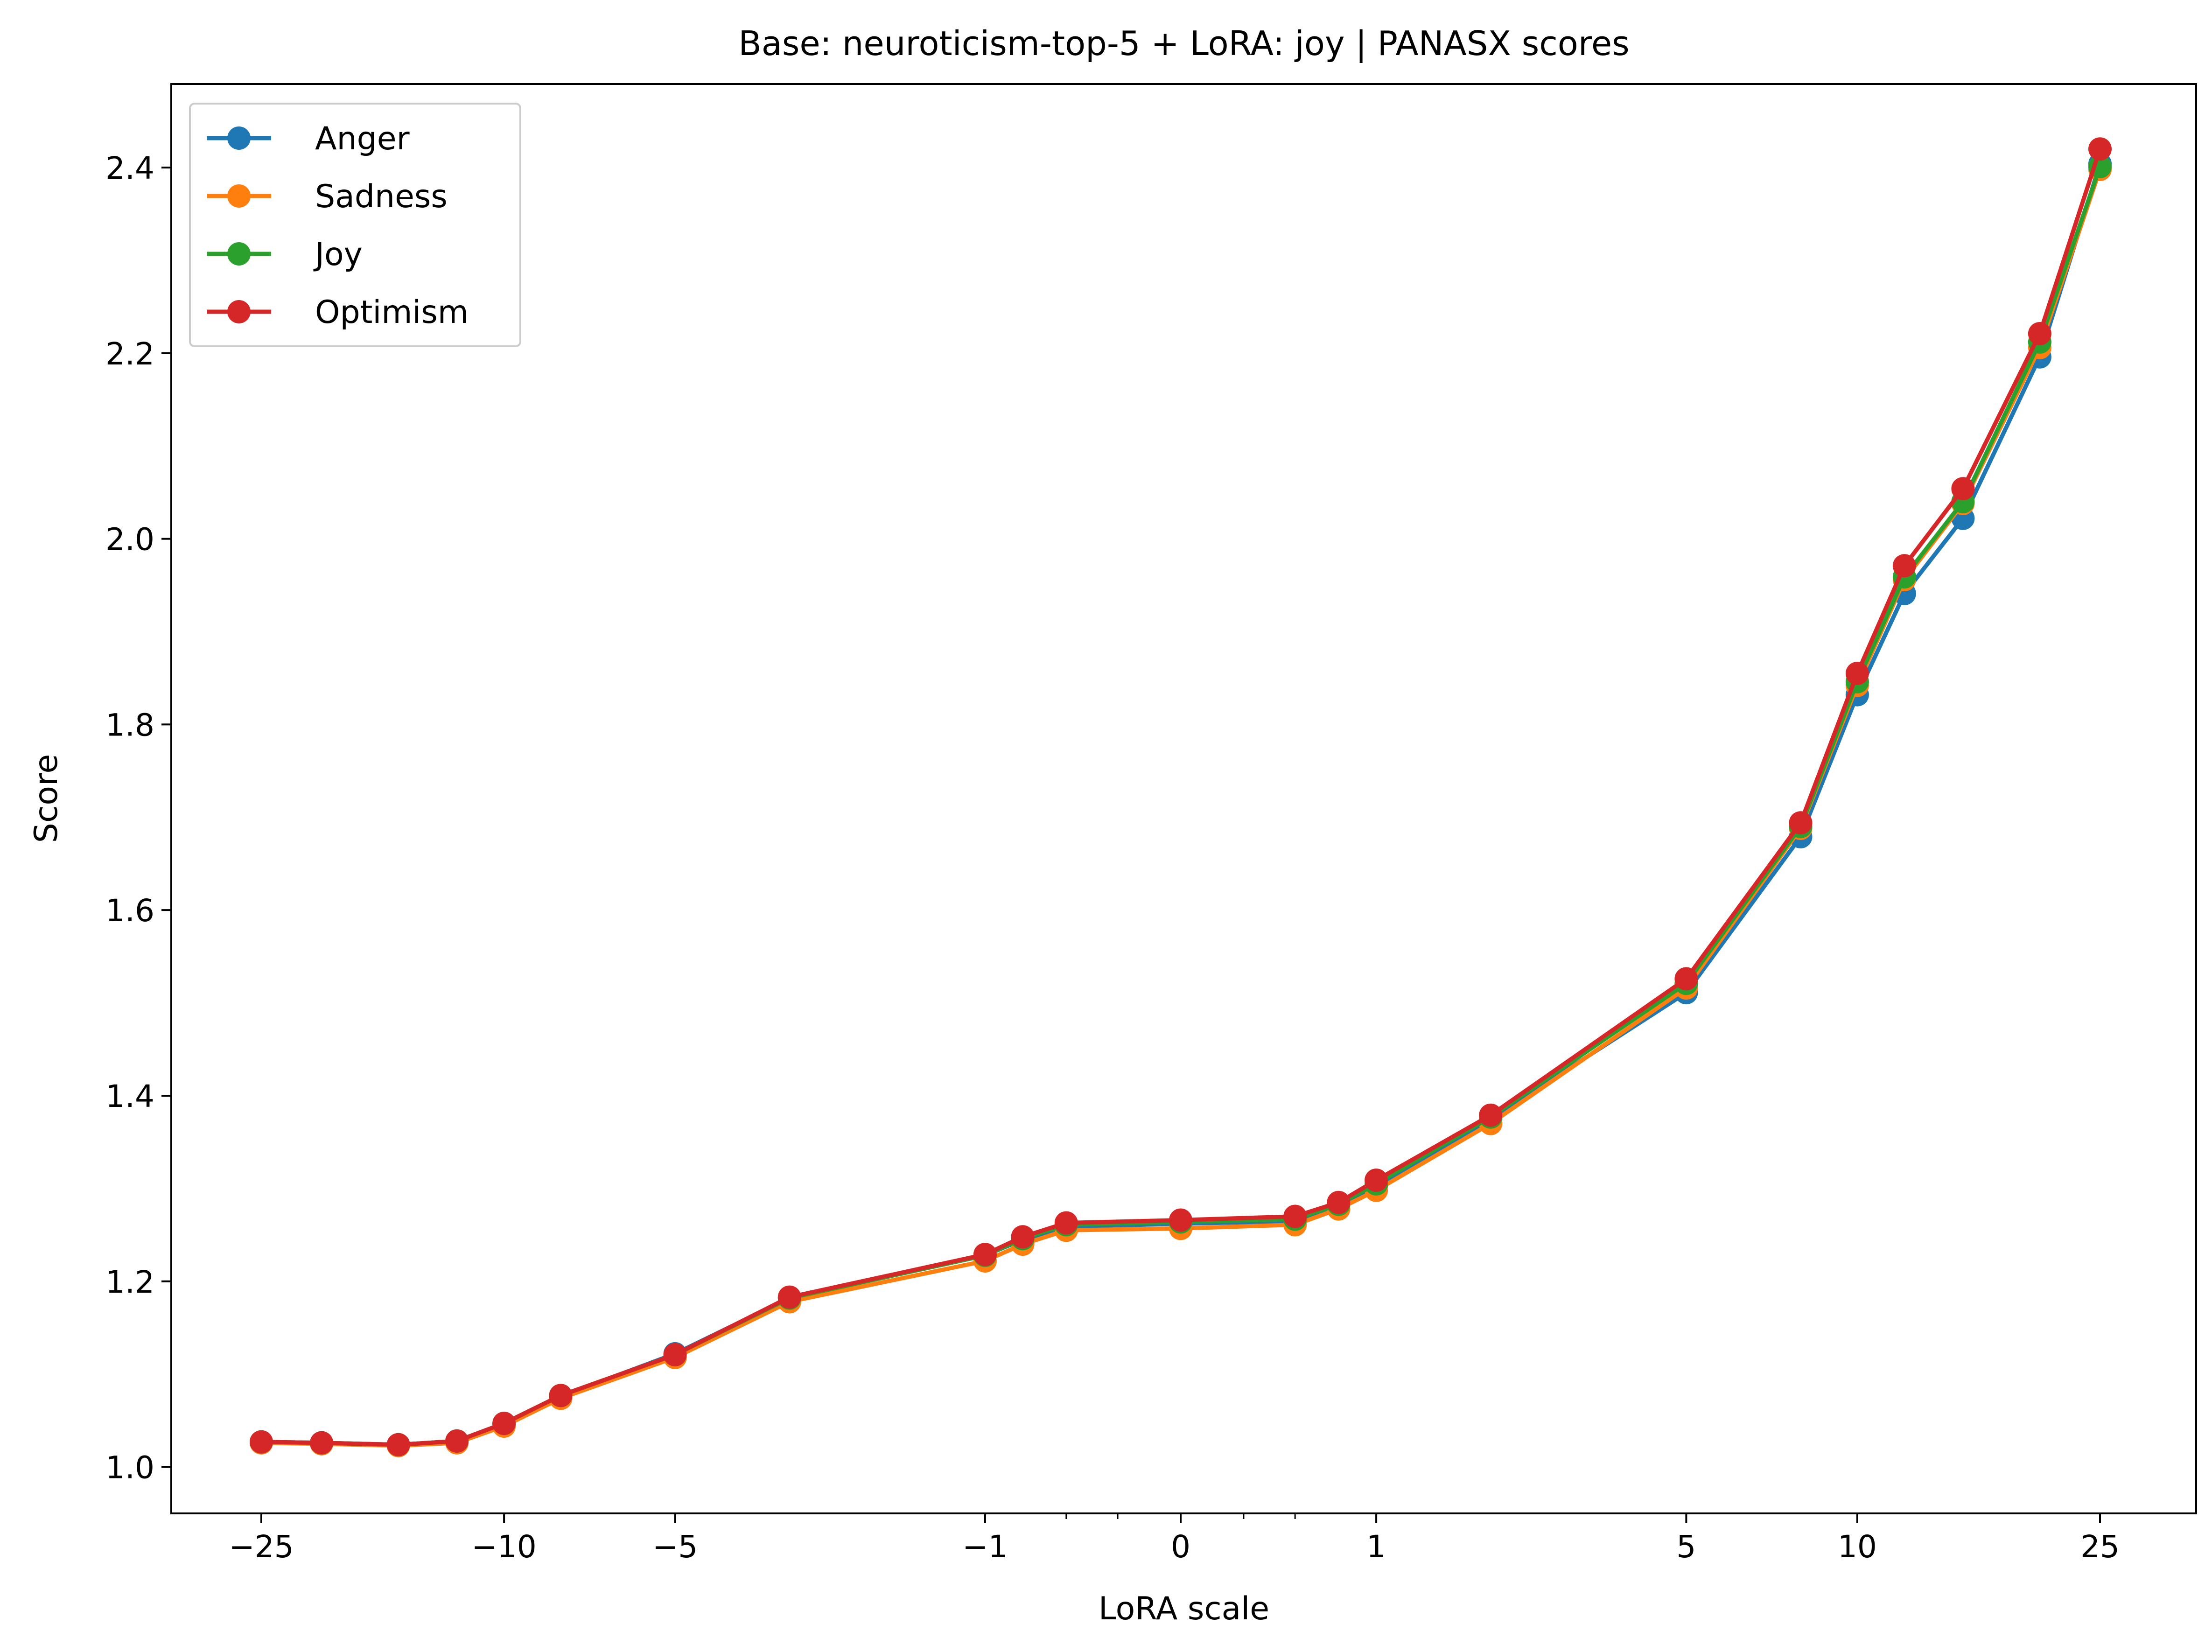  What do you see at coordinates (261, 1547) in the screenshot?
I see `x-tick-label: −25` at bounding box center [261, 1547].